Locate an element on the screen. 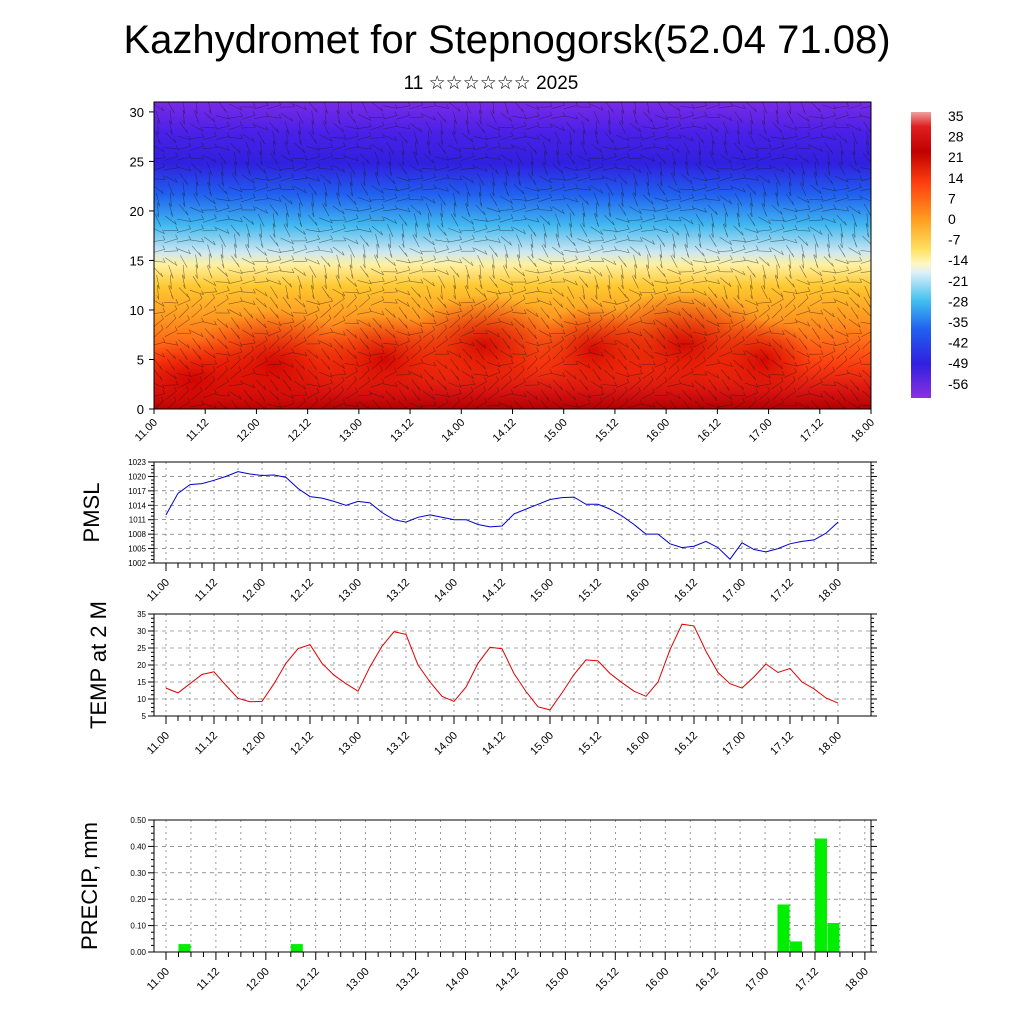  heatmap-x-tick-label: 12.12 is located at coordinates (300, 431).